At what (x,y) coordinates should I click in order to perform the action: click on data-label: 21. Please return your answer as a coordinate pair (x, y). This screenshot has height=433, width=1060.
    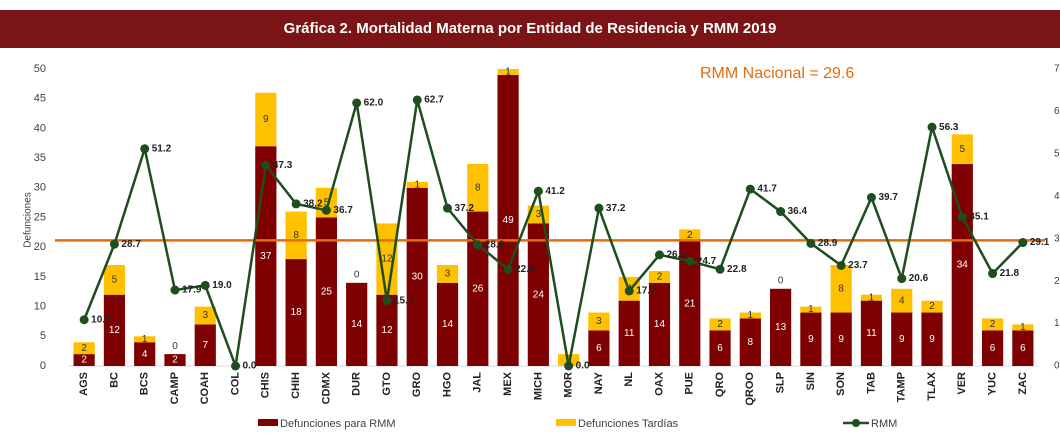
    Looking at the image, I should click on (690, 303).